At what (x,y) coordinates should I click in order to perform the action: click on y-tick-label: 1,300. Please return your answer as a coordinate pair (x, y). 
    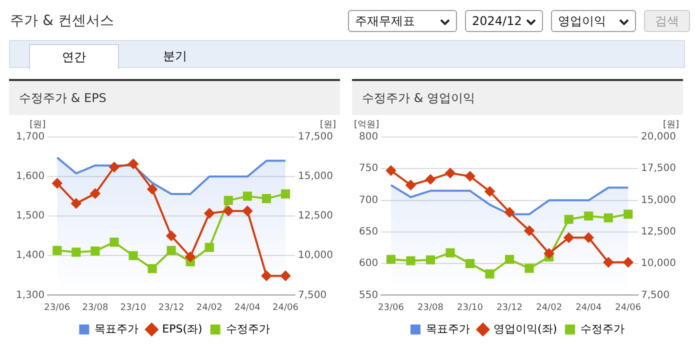
    Looking at the image, I should click on (30, 295).